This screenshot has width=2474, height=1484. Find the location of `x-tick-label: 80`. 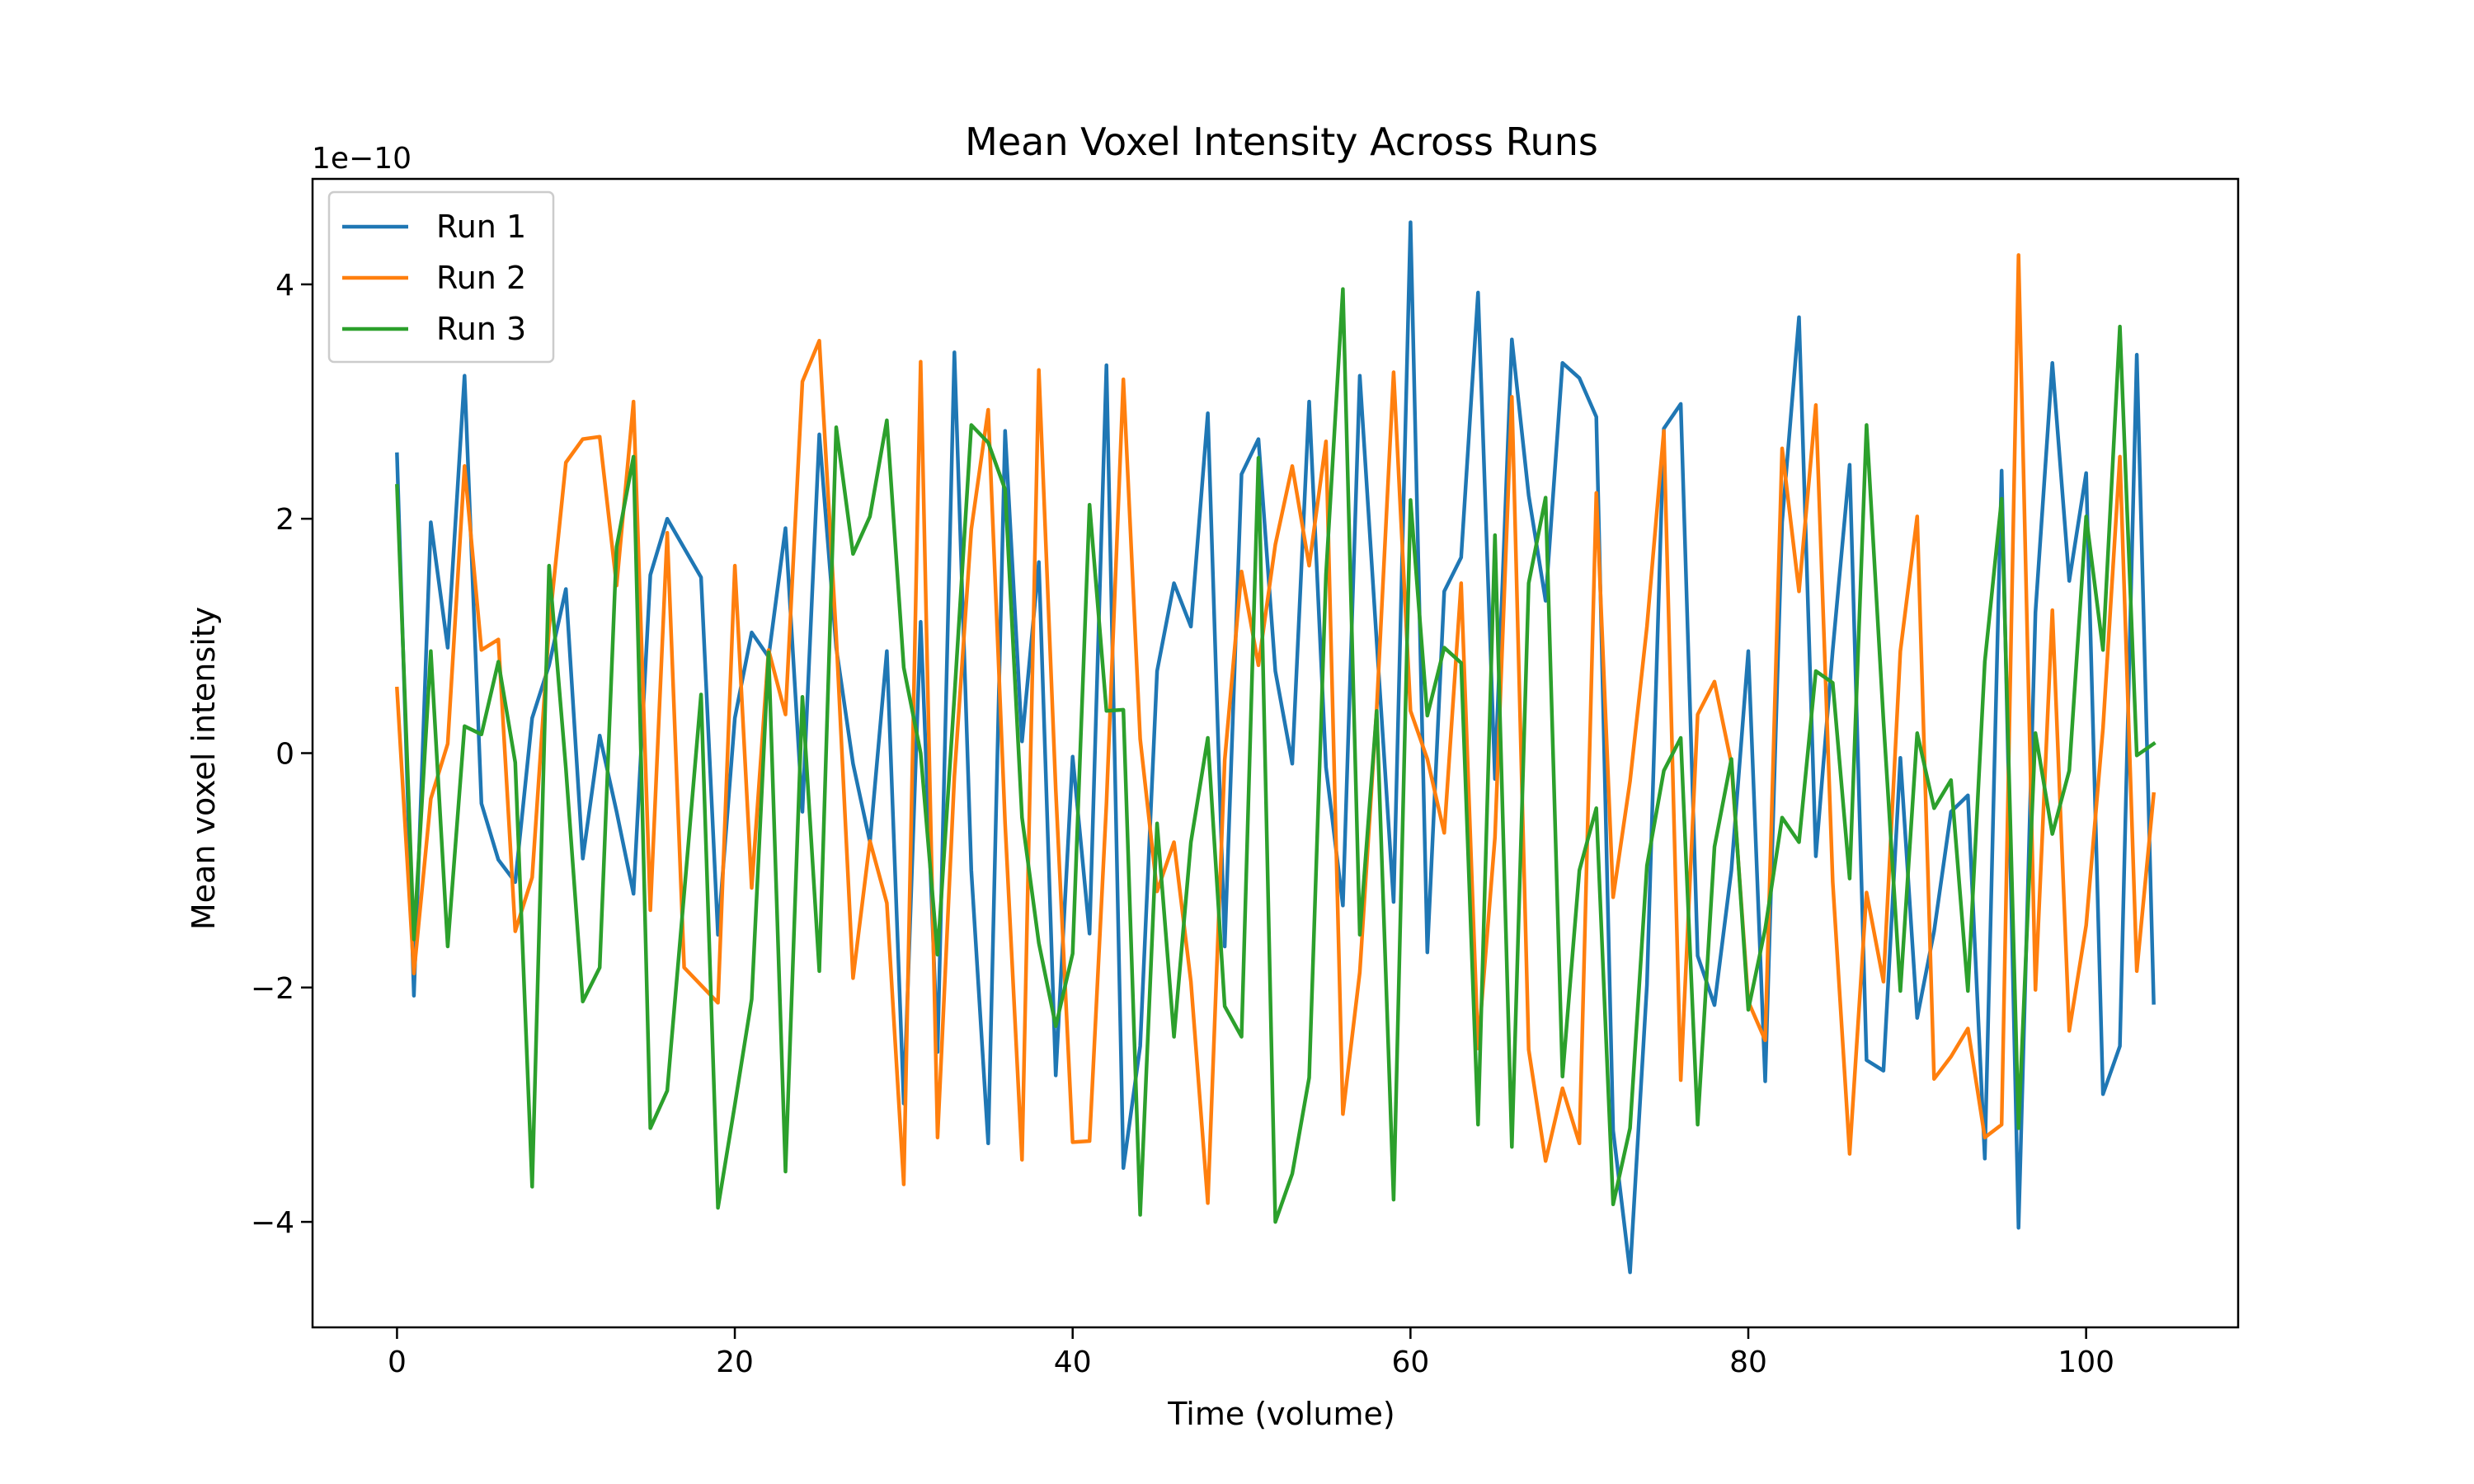

x-tick-label: 80 is located at coordinates (1748, 1362).